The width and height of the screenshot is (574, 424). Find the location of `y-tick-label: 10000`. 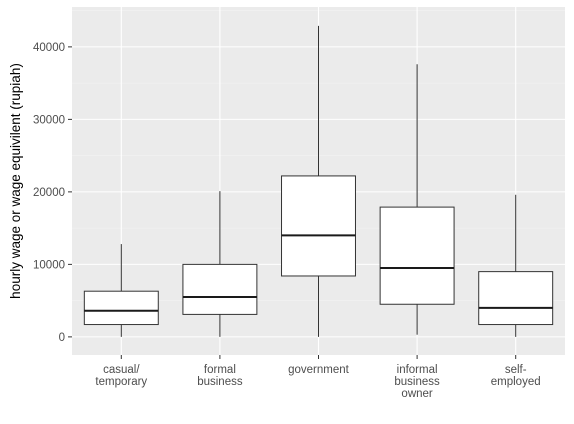

y-tick-label: 10000 is located at coordinates (49, 265).